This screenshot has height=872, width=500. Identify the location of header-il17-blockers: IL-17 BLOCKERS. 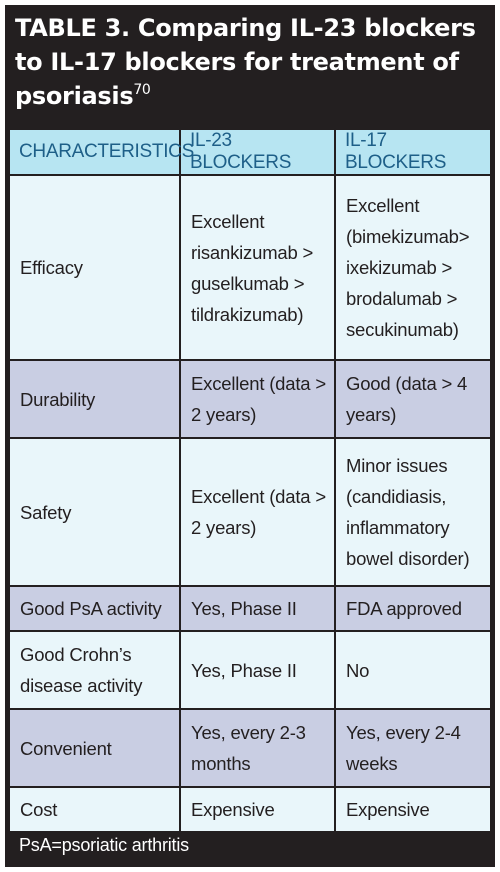
(412, 153).